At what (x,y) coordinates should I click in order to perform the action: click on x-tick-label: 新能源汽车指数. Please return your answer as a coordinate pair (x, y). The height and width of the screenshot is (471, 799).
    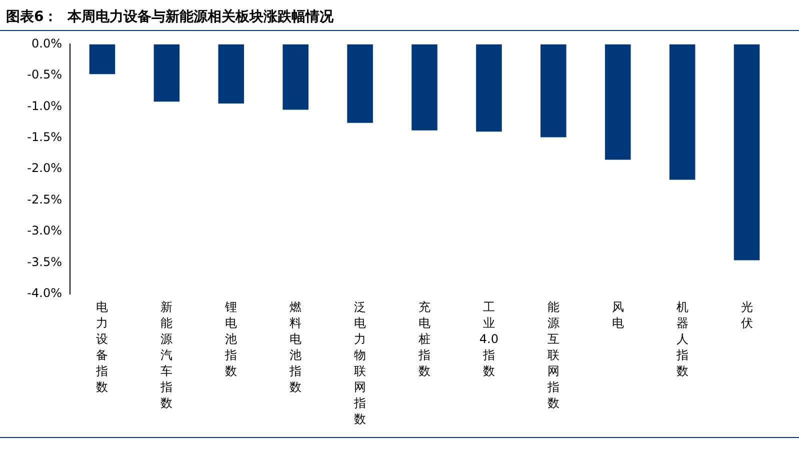
    Looking at the image, I should click on (166, 355).